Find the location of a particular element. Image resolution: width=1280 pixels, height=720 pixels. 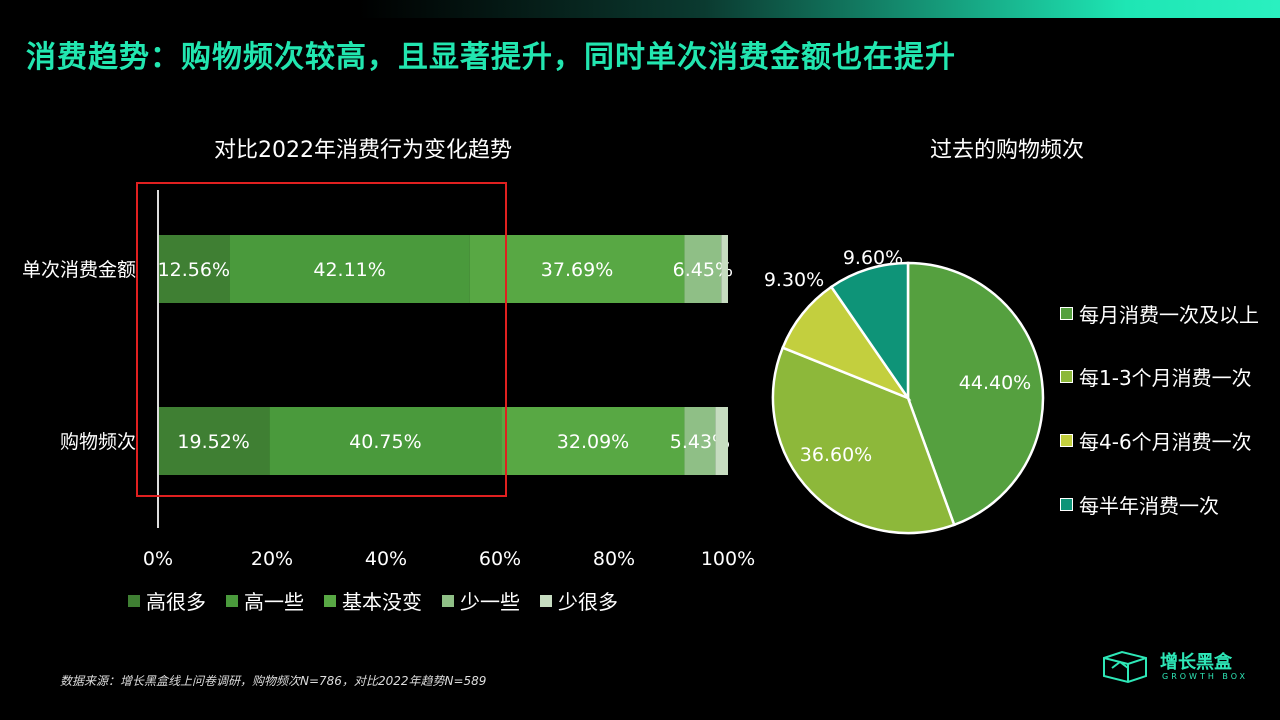

pie-data-label: 36.60% is located at coordinates (836, 455).